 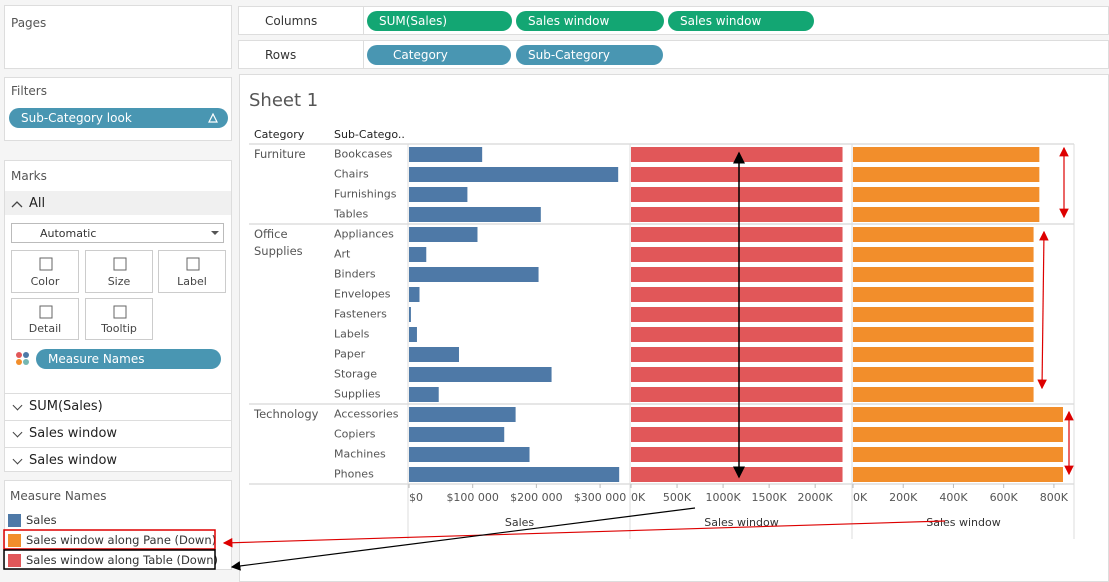 I want to click on color-icon, so click(x=22, y=358).